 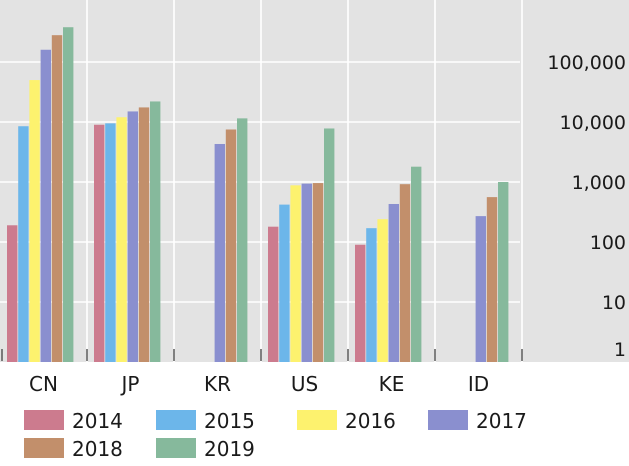 I want to click on legend-label-2016: 2016, so click(x=370, y=421).